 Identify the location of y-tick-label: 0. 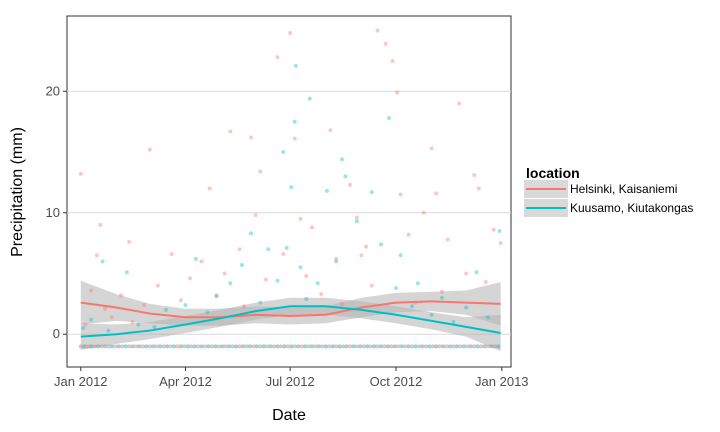
(56, 333).